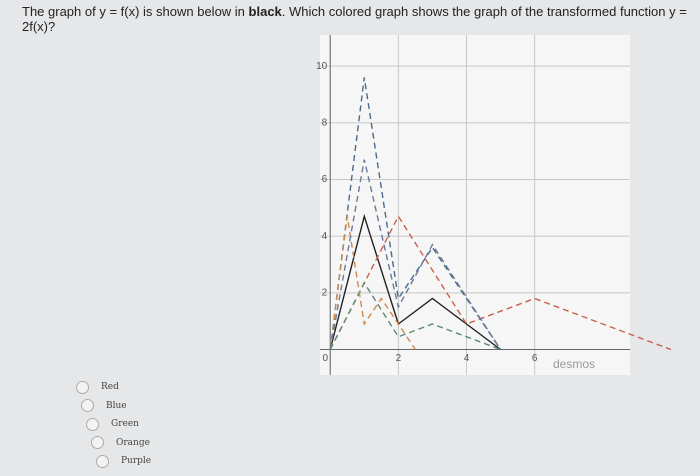 The image size is (700, 476). I want to click on option-label: Green, so click(125, 424).